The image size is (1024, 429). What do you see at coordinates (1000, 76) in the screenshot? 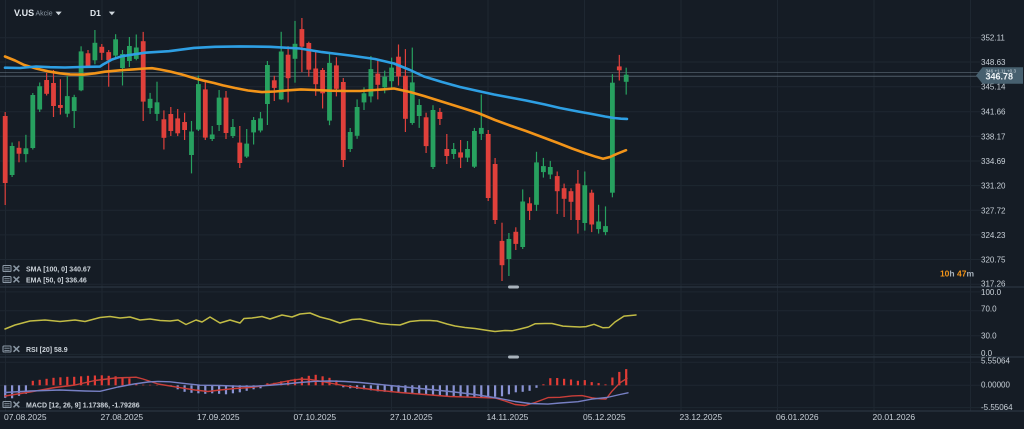
I see `svg-text: 346.78` at bounding box center [1000, 76].